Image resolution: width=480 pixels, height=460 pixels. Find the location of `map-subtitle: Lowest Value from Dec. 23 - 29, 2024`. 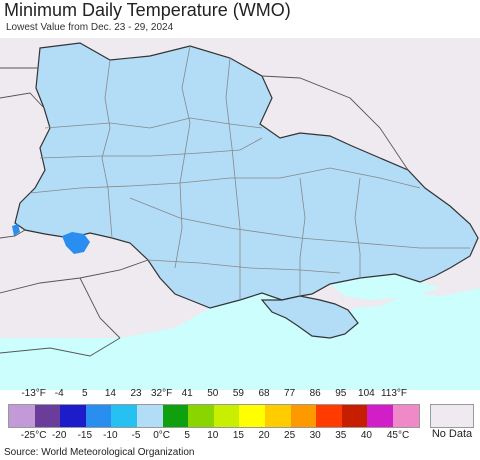

map-subtitle: Lowest Value from Dec. 23 - 29, 2024 is located at coordinates (90, 27).